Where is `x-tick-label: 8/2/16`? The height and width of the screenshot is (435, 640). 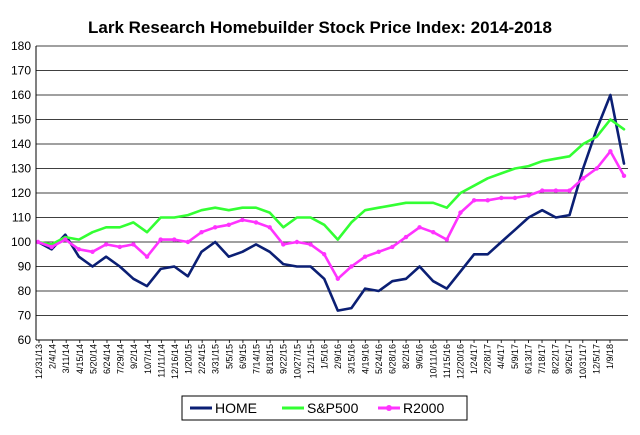 x-tick-label: 8/2/16 is located at coordinates (406, 356).